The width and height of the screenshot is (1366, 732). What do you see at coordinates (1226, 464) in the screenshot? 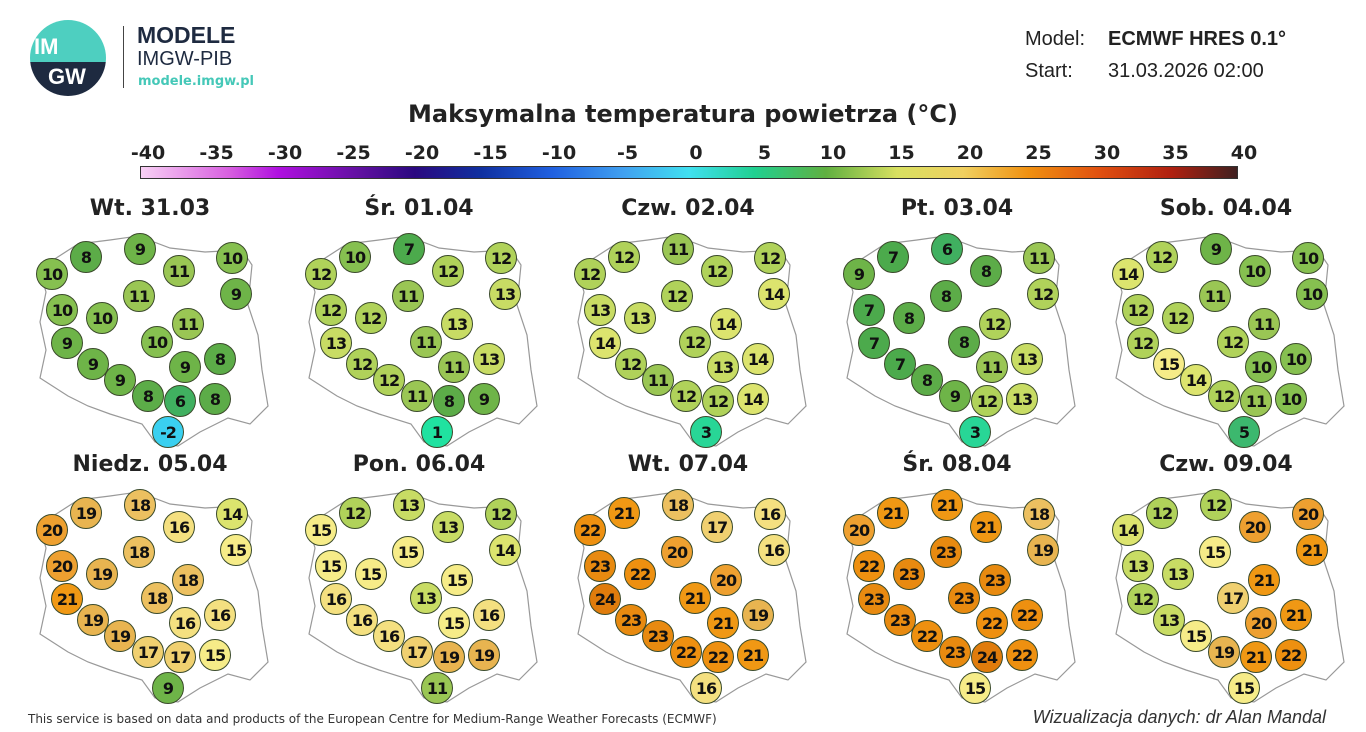
I see `panel-date-title: Czw. 09.04` at bounding box center [1226, 464].